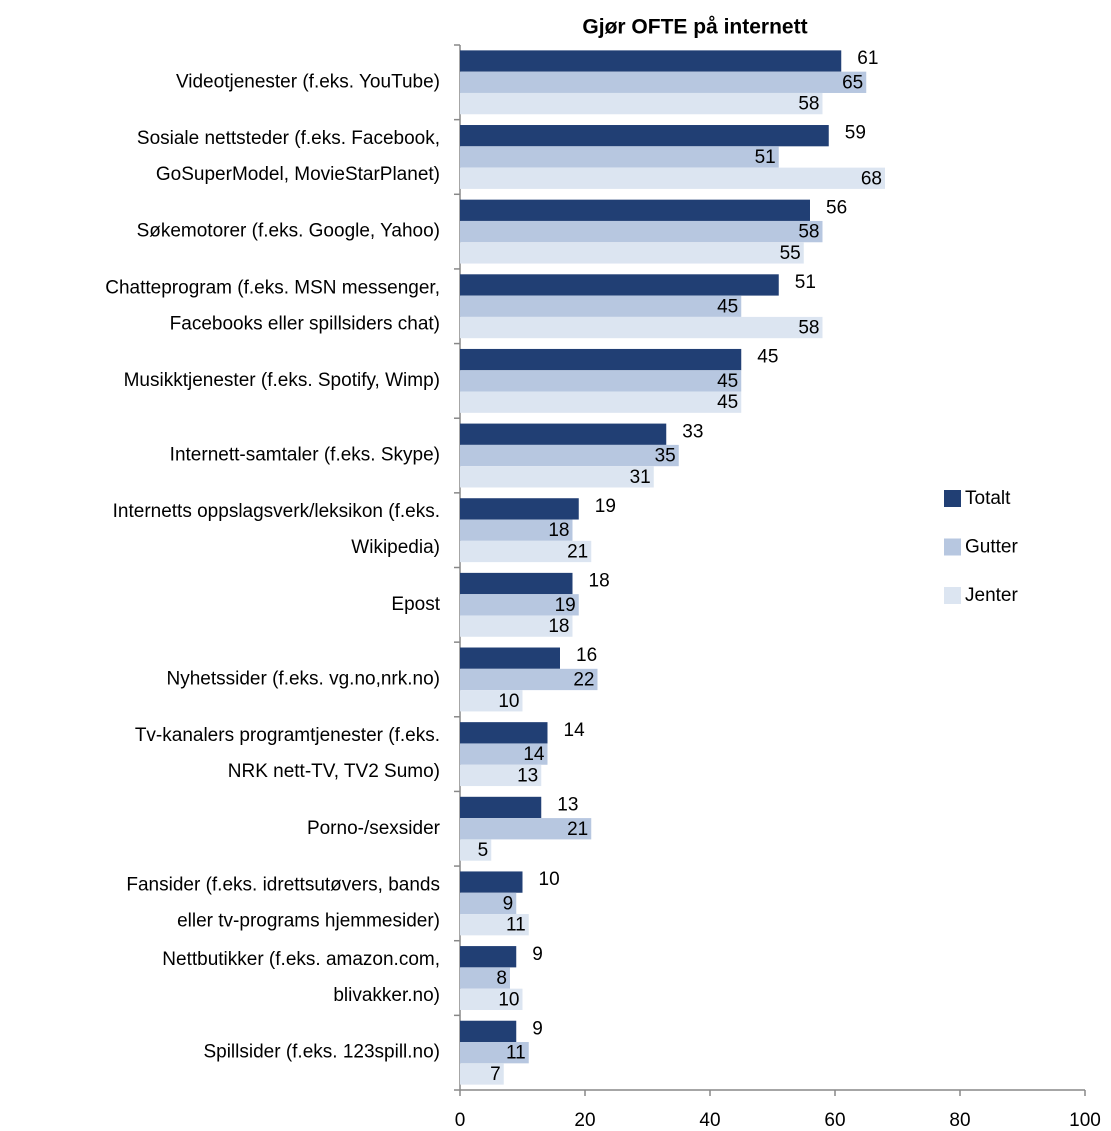 The image size is (1111, 1131). What do you see at coordinates (415, 604) in the screenshot?
I see `category-label: Epost` at bounding box center [415, 604].